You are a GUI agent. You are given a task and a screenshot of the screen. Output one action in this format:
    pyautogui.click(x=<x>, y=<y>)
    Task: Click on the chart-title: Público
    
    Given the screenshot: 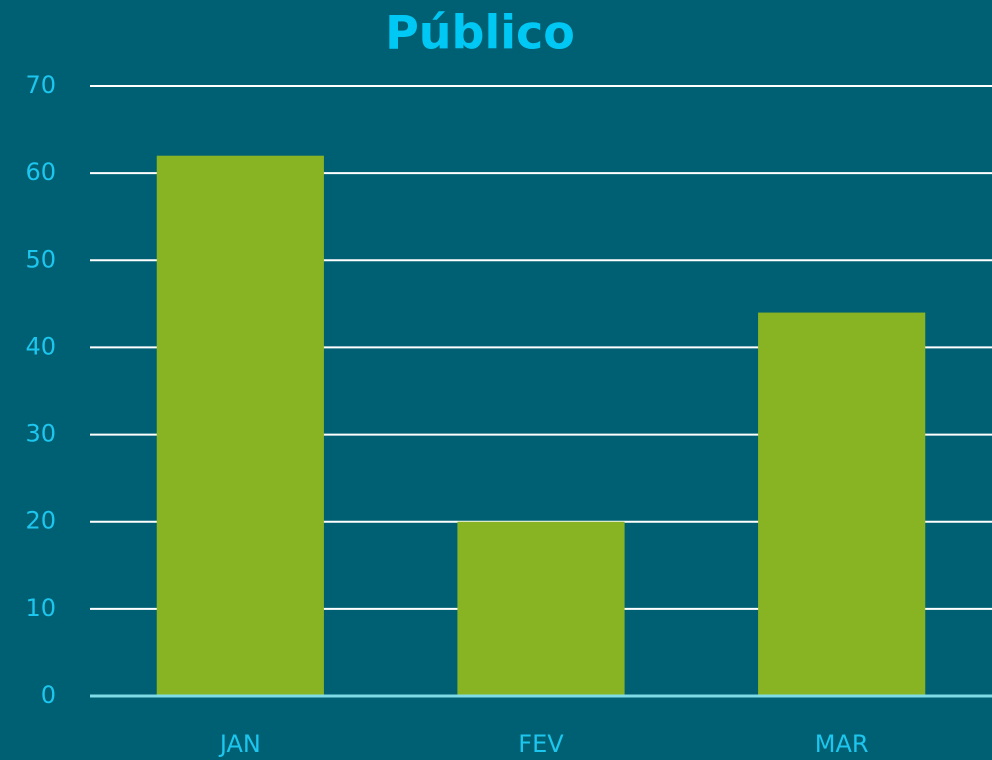 What is the action you would take?
    pyautogui.click(x=480, y=33)
    